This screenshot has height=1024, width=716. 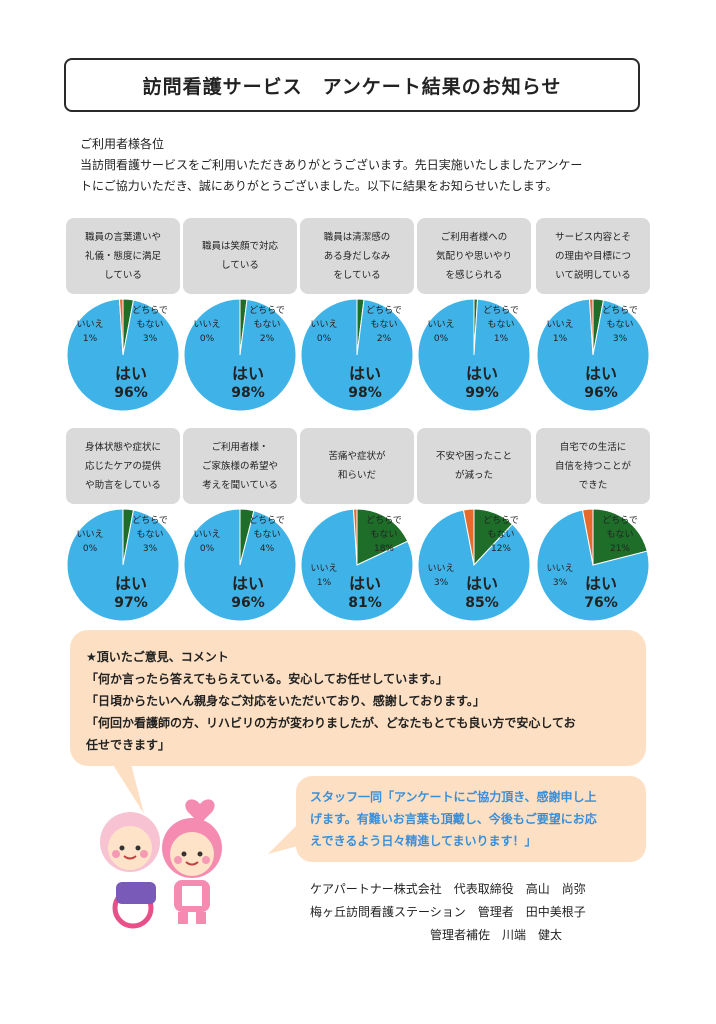 What do you see at coordinates (423, 841) in the screenshot?
I see `staff-line-3: えできるよう日々精進してまいります！」` at bounding box center [423, 841].